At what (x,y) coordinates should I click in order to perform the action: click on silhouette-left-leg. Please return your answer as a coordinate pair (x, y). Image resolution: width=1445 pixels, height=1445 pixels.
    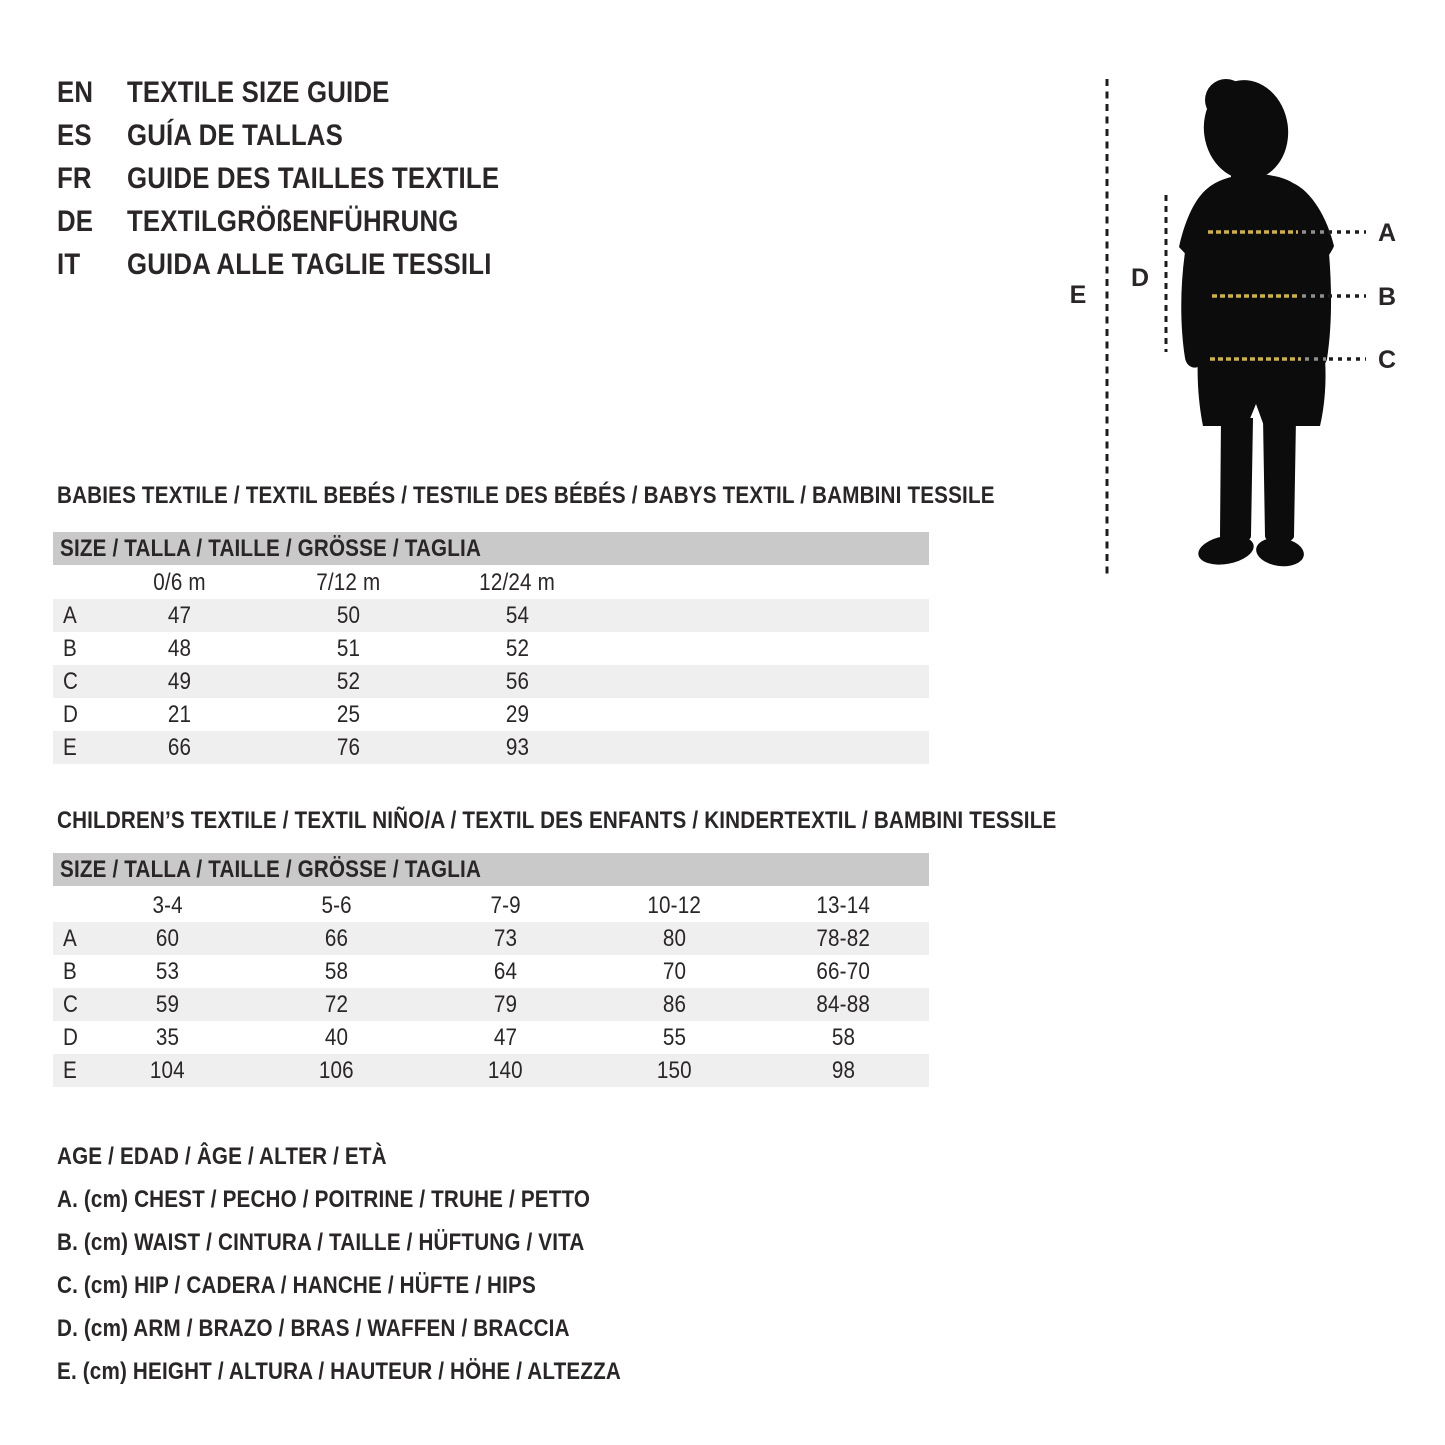
    Looking at the image, I should click on (1236, 480).